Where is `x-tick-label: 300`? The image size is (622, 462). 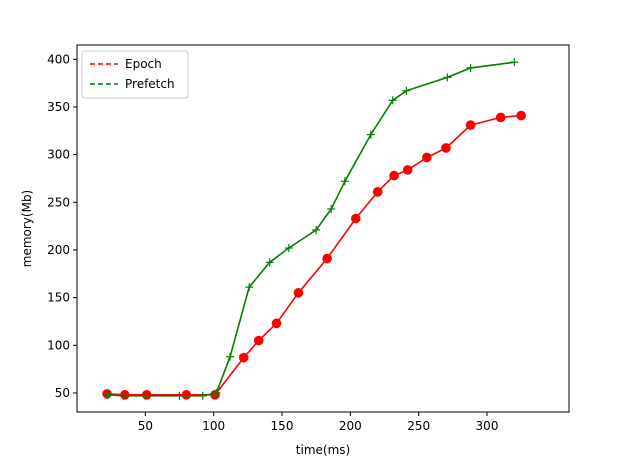
x-tick-label: 300 is located at coordinates (487, 426).